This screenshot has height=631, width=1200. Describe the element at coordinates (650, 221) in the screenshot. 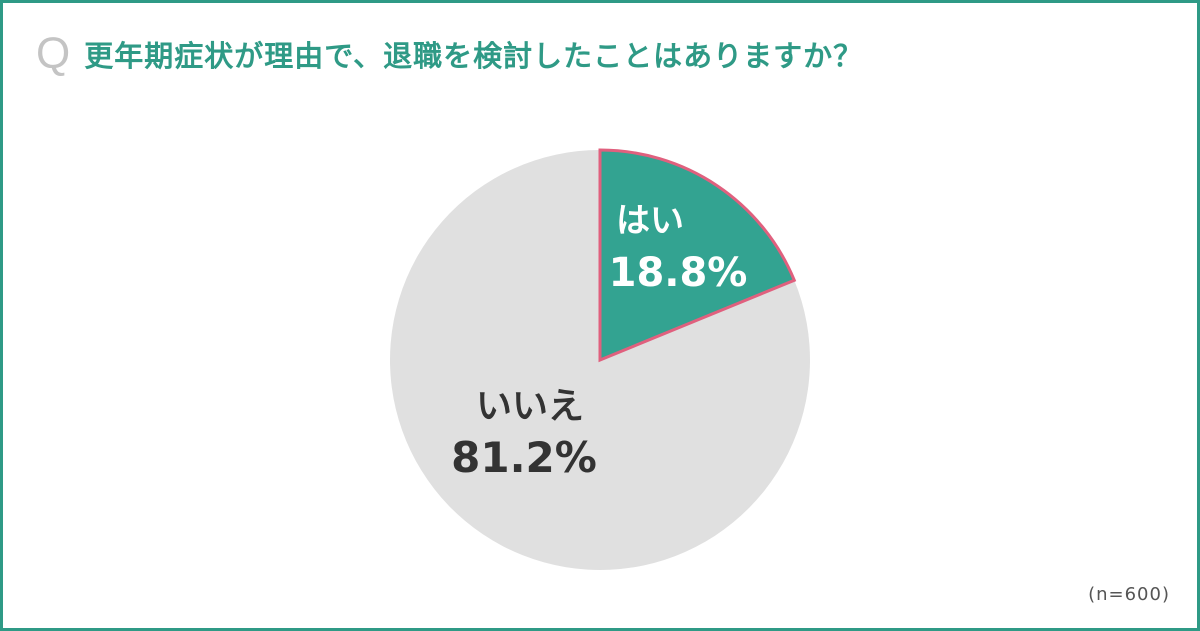

I see `slice-name-label-yes: はい` at that location.